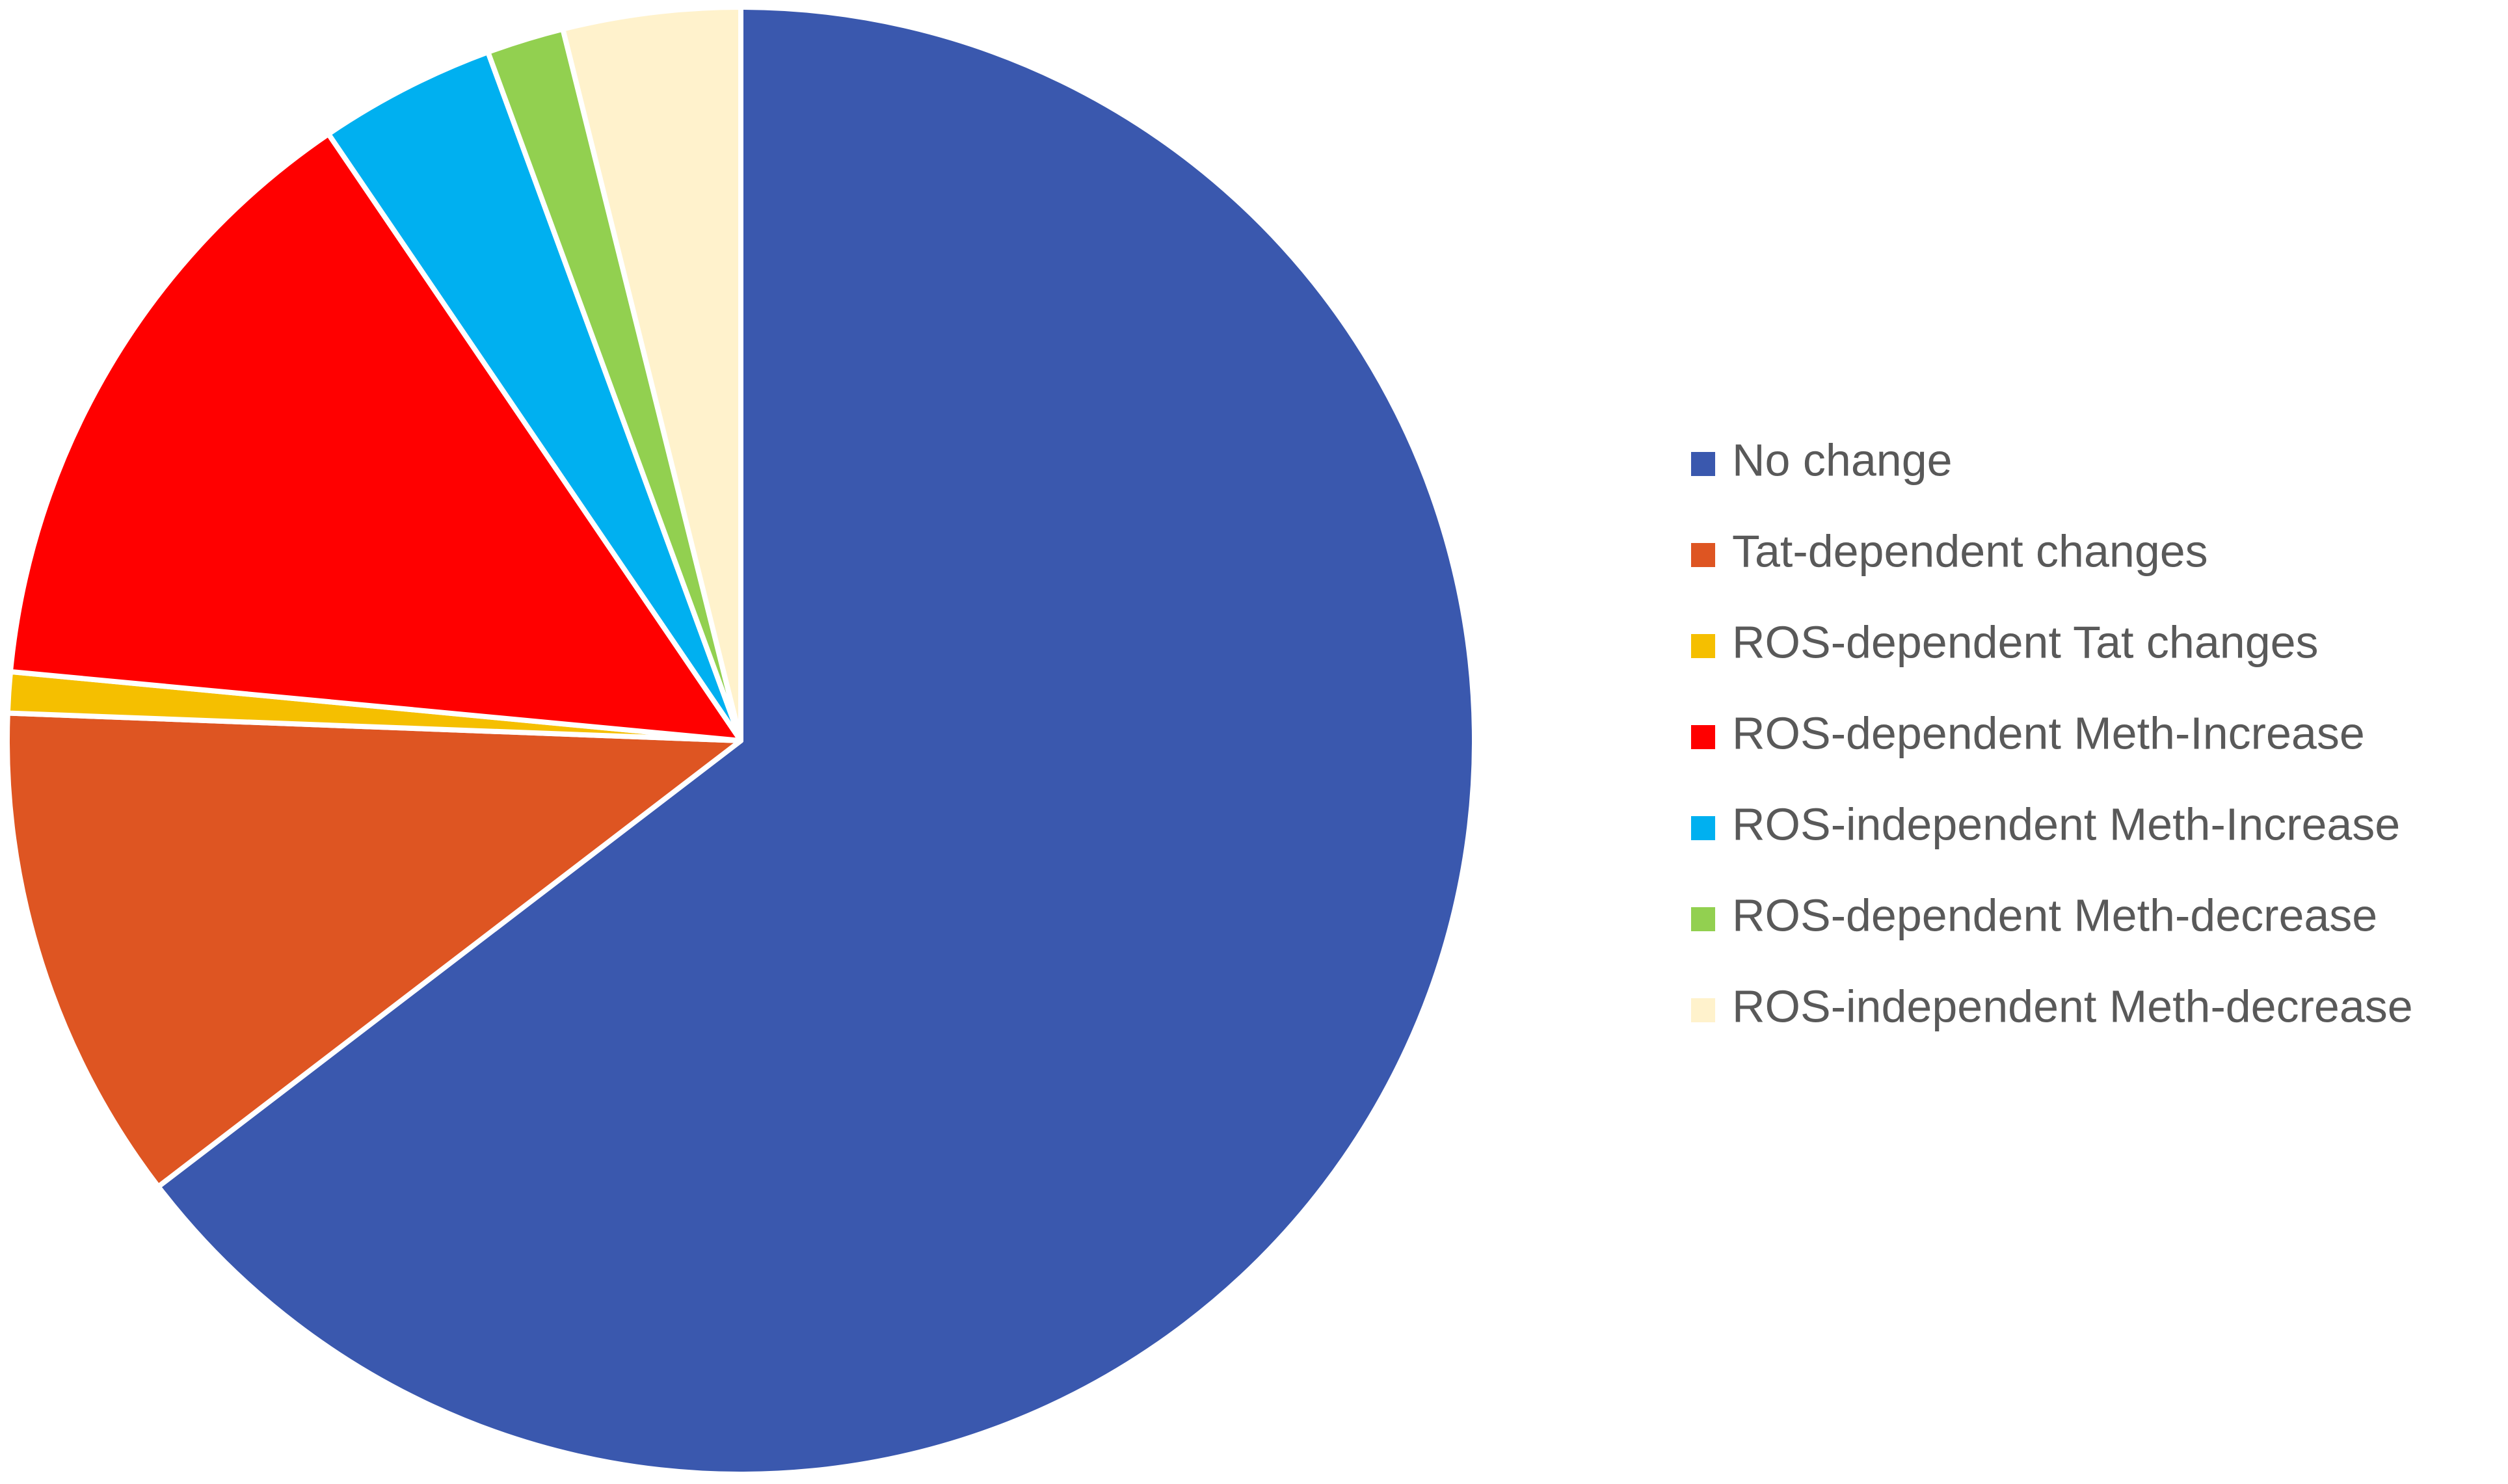 The image size is (2508, 1484). I want to click on legend-label: ROS-independent Meth-Increase, so click(2066, 824).